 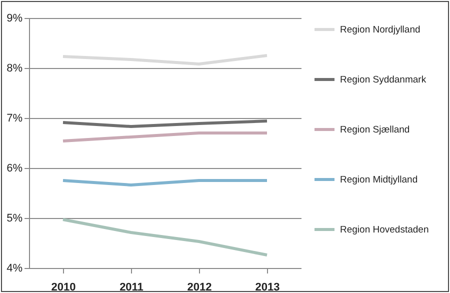 I want to click on legend-label: Region Sjælland, so click(x=375, y=130).